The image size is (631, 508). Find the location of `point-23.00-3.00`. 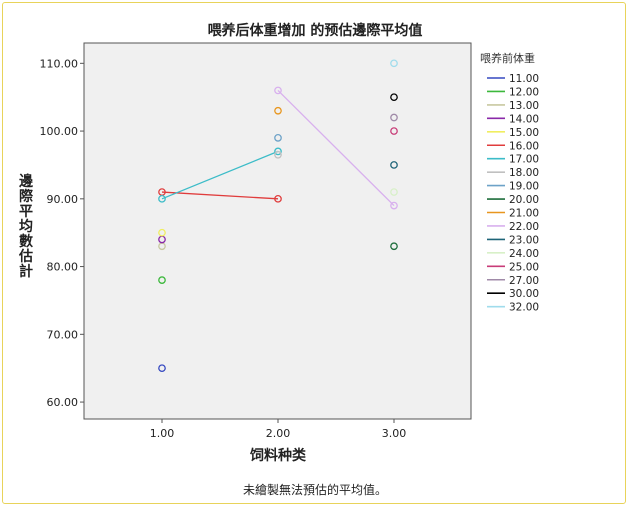

point-23.00-3.00 is located at coordinates (394, 165).